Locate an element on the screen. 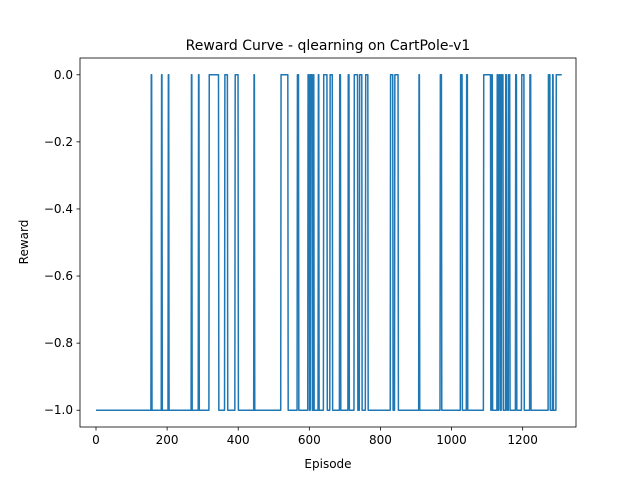  x-tick-label: 800 is located at coordinates (380, 440).